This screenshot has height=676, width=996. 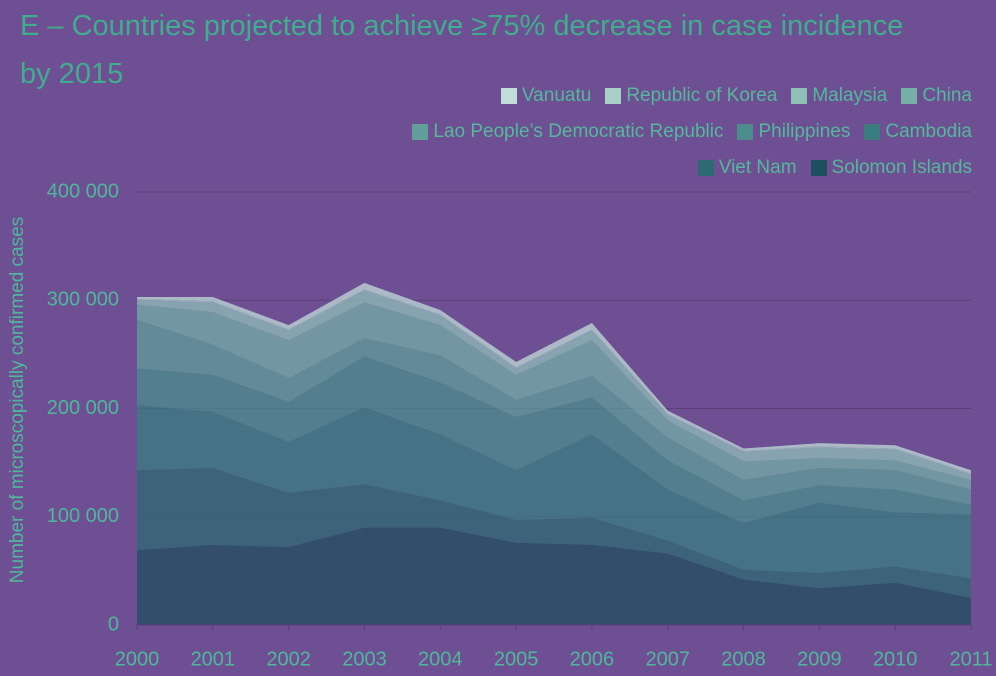 I want to click on legend-item: Republic of Korea, so click(x=691, y=96).